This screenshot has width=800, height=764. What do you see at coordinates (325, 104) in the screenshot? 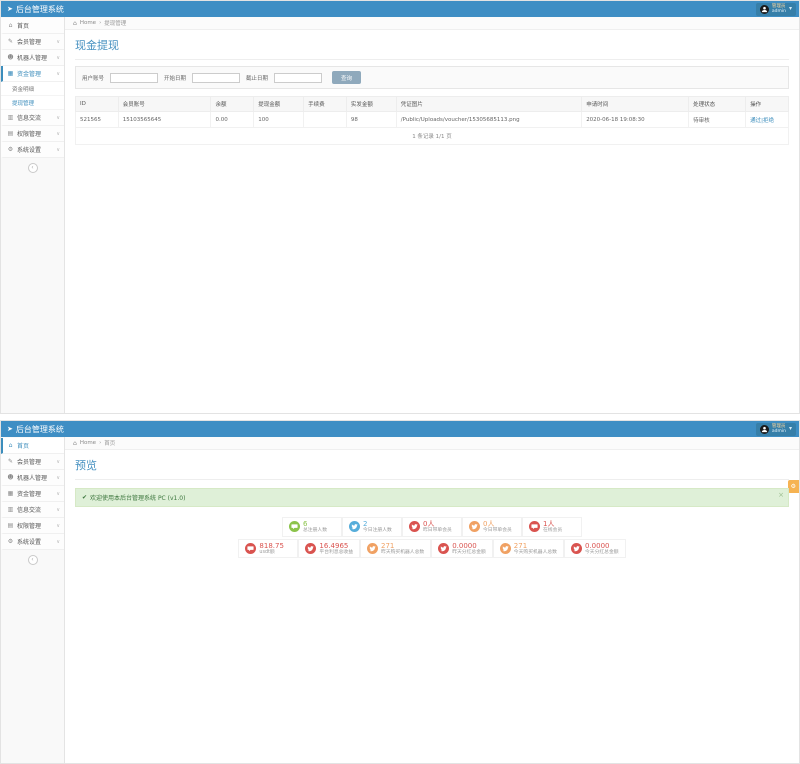
I see `col-fee: 手续费` at bounding box center [325, 104].